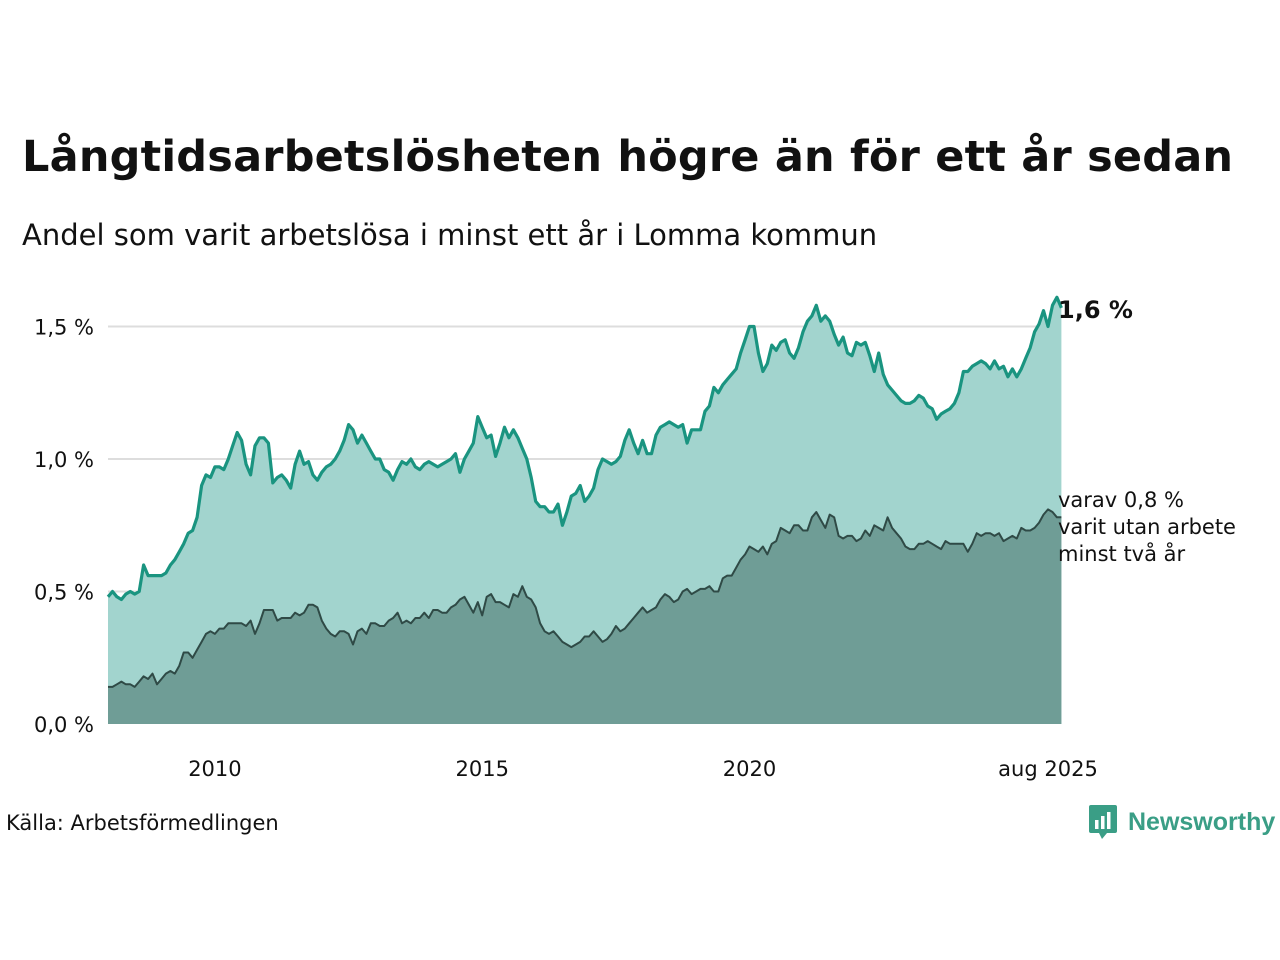 The height and width of the screenshot is (960, 1280). What do you see at coordinates (1103, 822) in the screenshot?
I see `bar-chart-speech-icon` at bounding box center [1103, 822].